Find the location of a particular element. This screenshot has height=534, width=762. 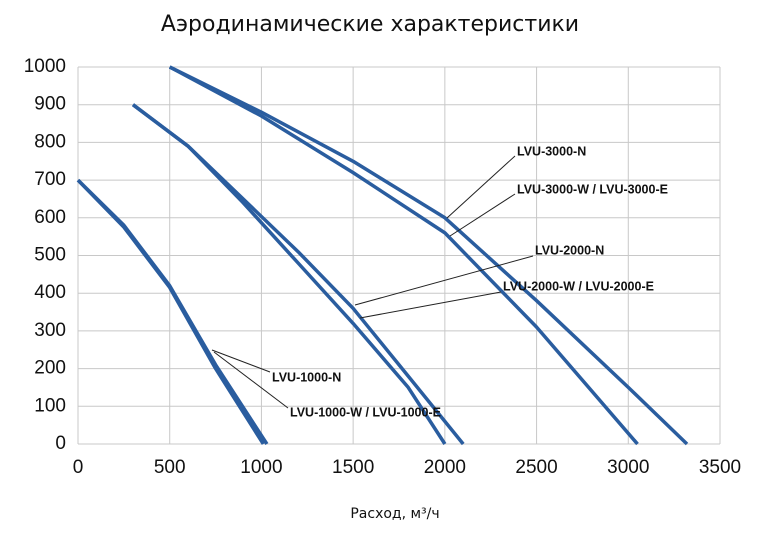

x-tick-label: 3000 is located at coordinates (628, 467).